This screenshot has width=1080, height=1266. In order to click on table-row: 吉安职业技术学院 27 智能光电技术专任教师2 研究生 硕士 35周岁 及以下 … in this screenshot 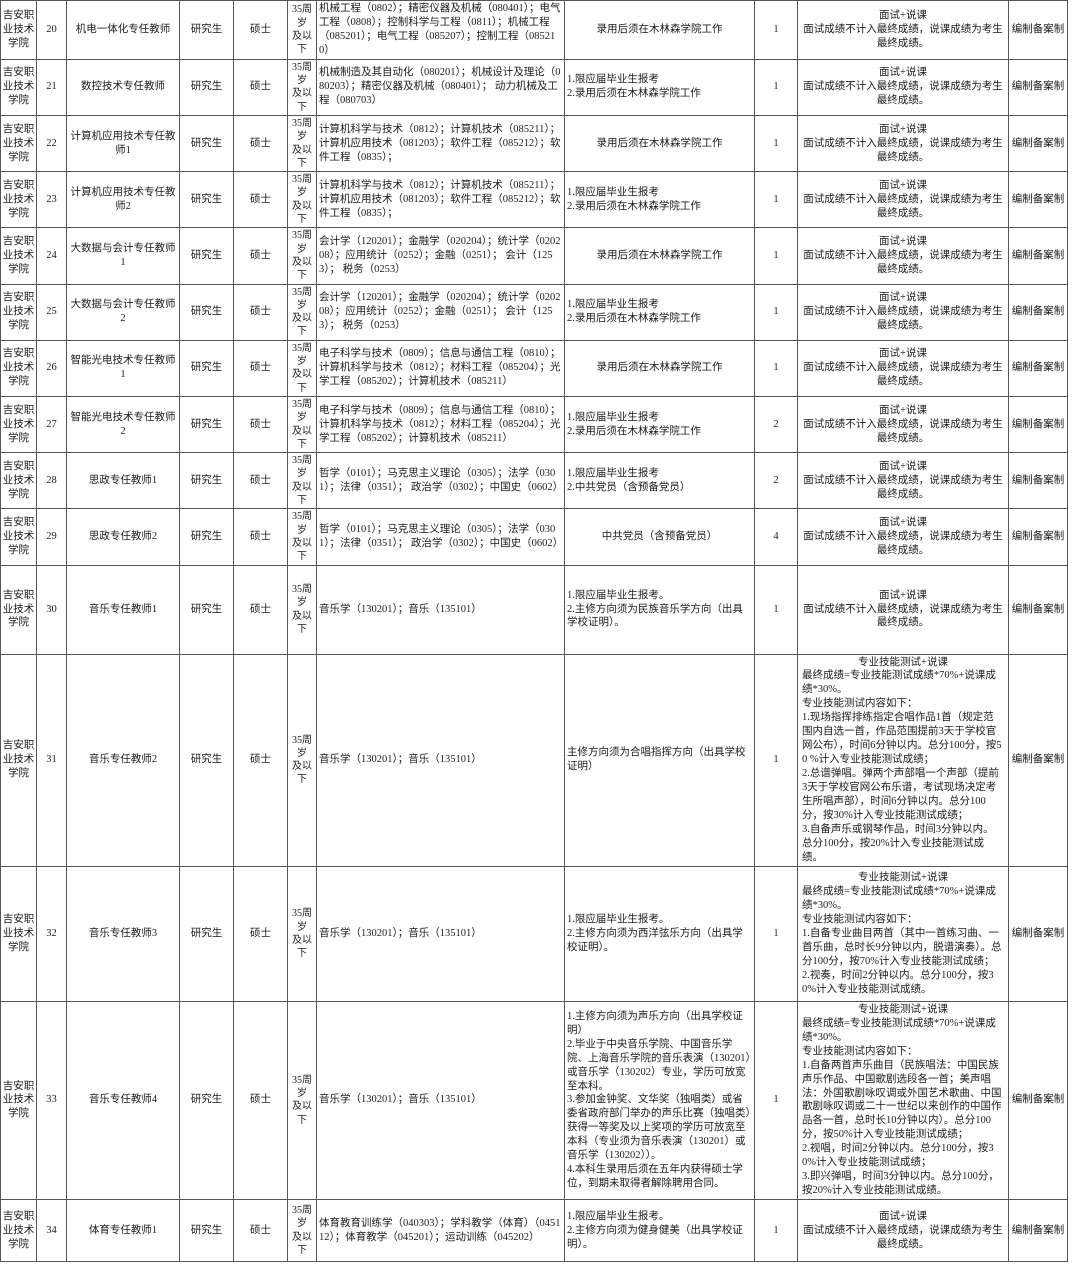, I will do `click(534, 424)`.